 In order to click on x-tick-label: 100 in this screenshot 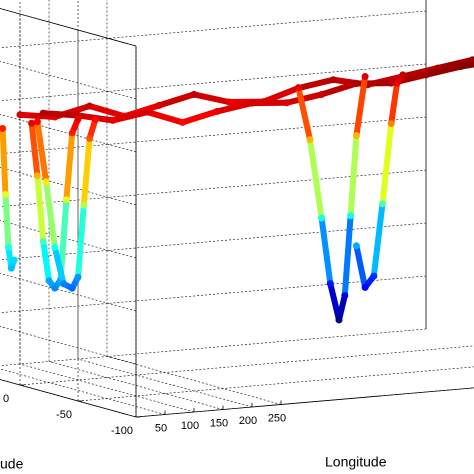, I will do `click(190, 426)`.